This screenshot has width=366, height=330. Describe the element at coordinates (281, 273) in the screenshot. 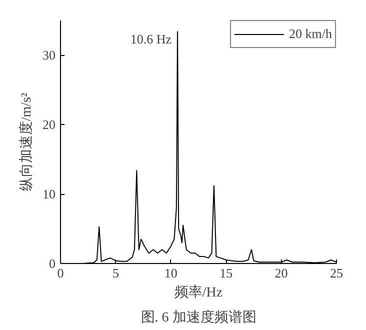

I see `x-tick-label: 20` at that location.